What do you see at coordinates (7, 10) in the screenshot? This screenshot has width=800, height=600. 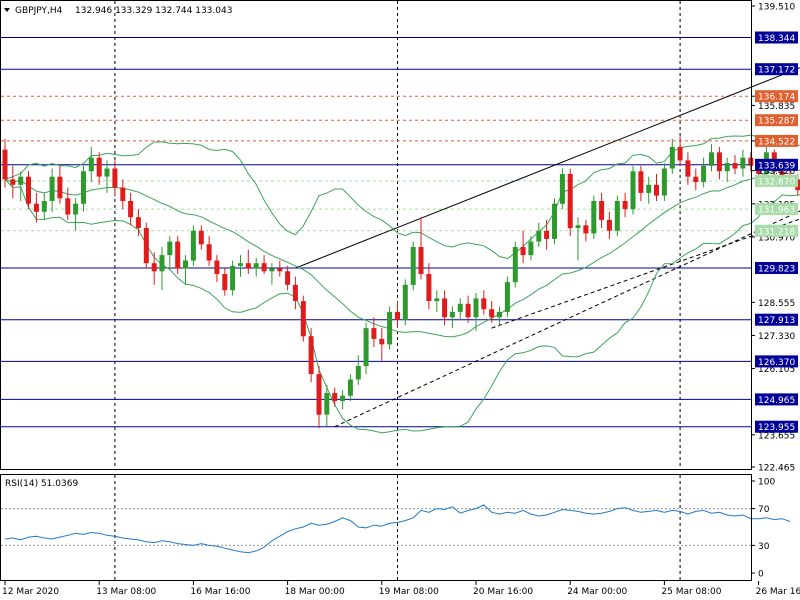 I see `dropdown-triangle-icon` at bounding box center [7, 10].